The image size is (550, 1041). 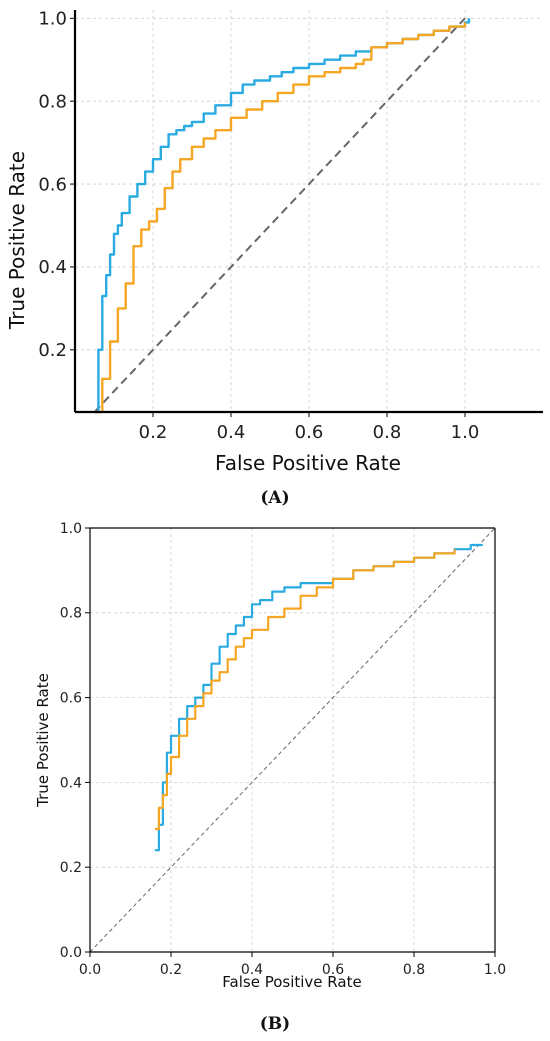 What do you see at coordinates (274, 498) in the screenshot?
I see `panel-a-caption: (A)` at bounding box center [274, 498].